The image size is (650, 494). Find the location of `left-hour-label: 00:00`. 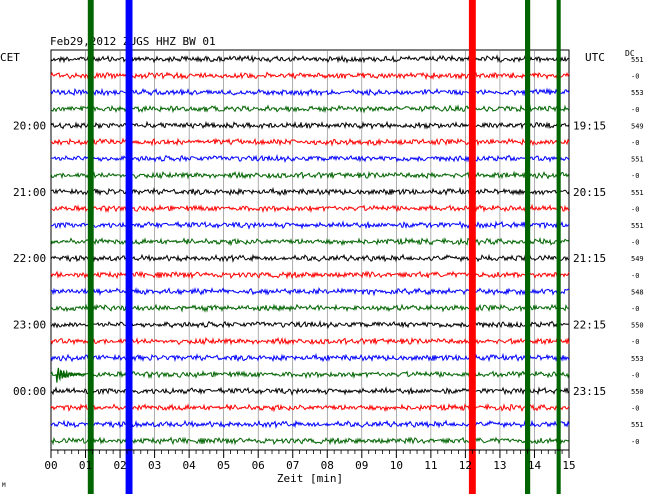

left-hour-label: 00:00 is located at coordinates (29, 391).